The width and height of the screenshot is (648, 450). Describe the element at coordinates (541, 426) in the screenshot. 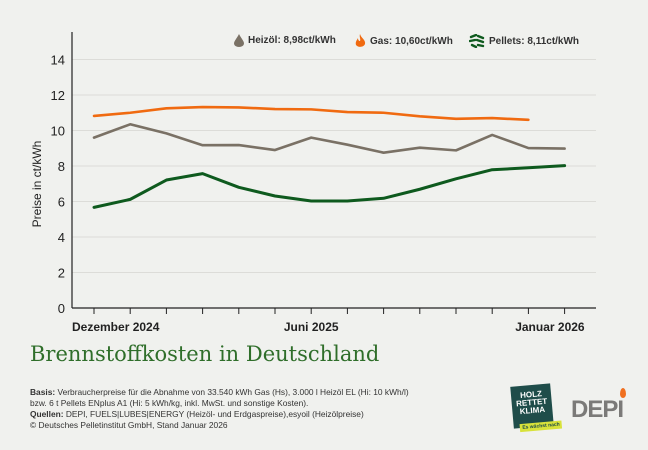

I see `logo-tag: Es wächst nach` at that location.